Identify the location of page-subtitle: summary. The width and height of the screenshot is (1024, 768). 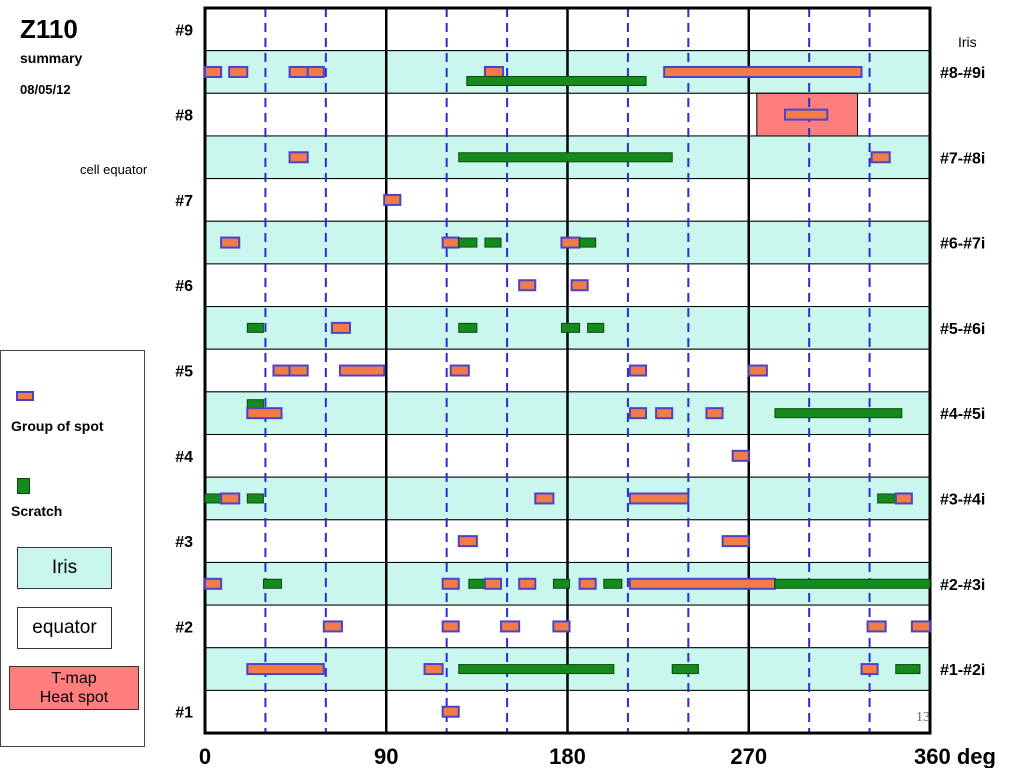
(51, 58).